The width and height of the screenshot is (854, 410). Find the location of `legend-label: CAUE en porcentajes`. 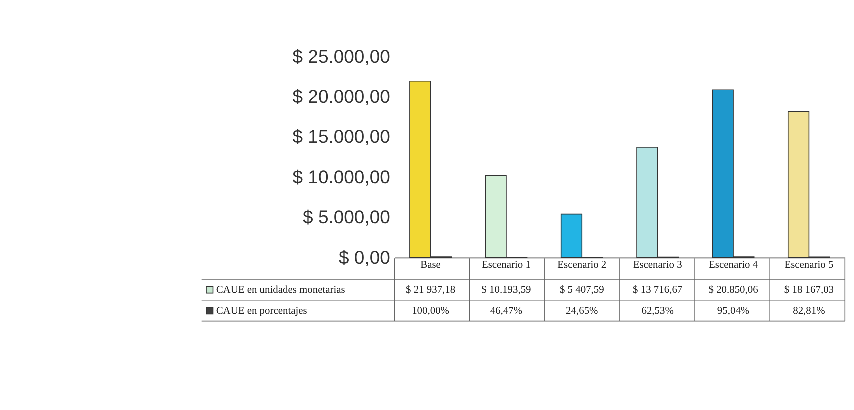

legend-label: CAUE en porcentajes is located at coordinates (262, 312).